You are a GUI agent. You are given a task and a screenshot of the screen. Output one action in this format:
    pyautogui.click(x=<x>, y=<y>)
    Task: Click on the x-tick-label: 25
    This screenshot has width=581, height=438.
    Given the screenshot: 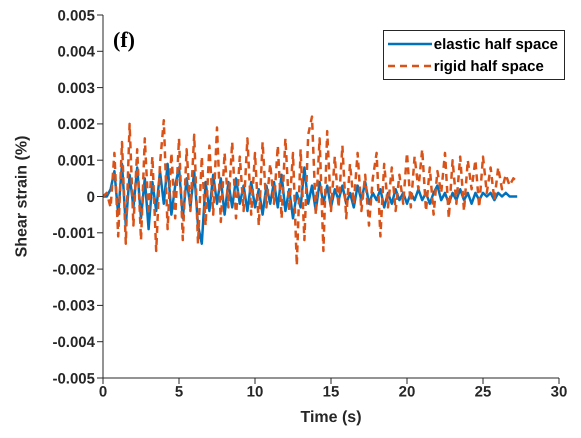 What is the action you would take?
    pyautogui.click(x=483, y=392)
    